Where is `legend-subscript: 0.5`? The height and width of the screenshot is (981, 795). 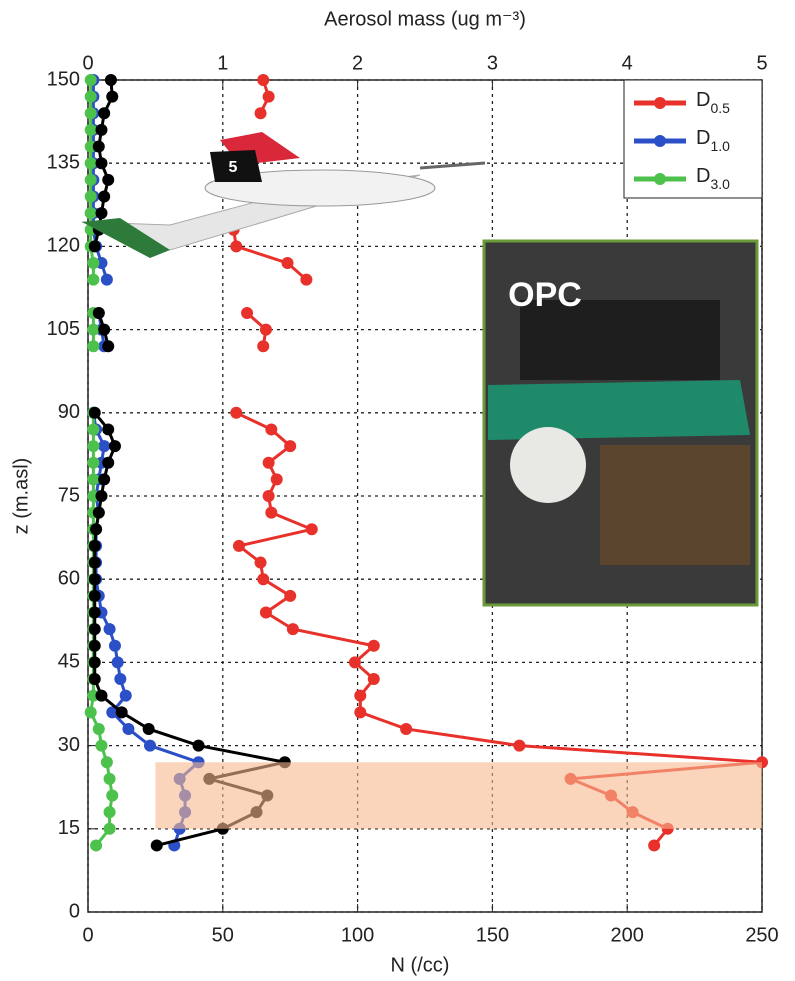 legend-subscript: 0.5 is located at coordinates (720, 108).